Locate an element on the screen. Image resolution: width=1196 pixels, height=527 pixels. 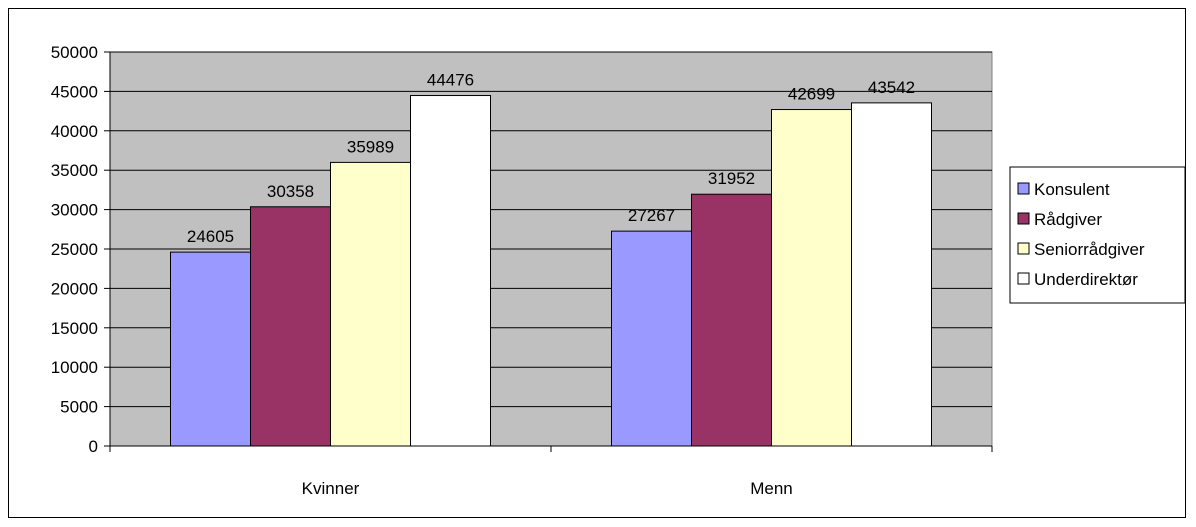
data-label-Underdirektør-Kvinner: 44476 is located at coordinates (450, 80).